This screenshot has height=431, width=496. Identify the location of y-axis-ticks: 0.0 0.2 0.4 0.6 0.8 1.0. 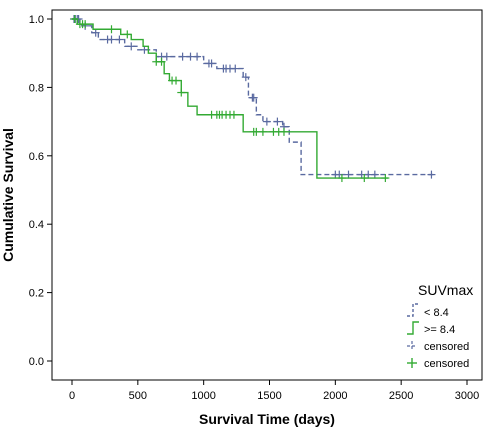
(40, 191).